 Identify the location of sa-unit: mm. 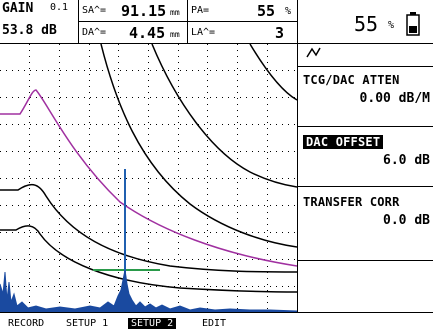
(175, 12).